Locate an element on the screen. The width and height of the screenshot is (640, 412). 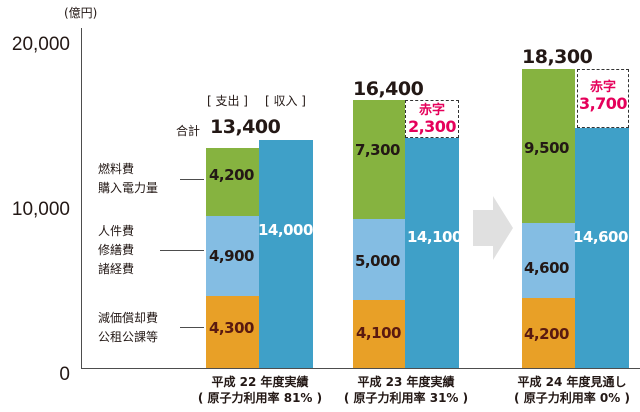
x-label-fy23-line2: ( 原子力利用率 31% ) is located at coordinates (406, 398).